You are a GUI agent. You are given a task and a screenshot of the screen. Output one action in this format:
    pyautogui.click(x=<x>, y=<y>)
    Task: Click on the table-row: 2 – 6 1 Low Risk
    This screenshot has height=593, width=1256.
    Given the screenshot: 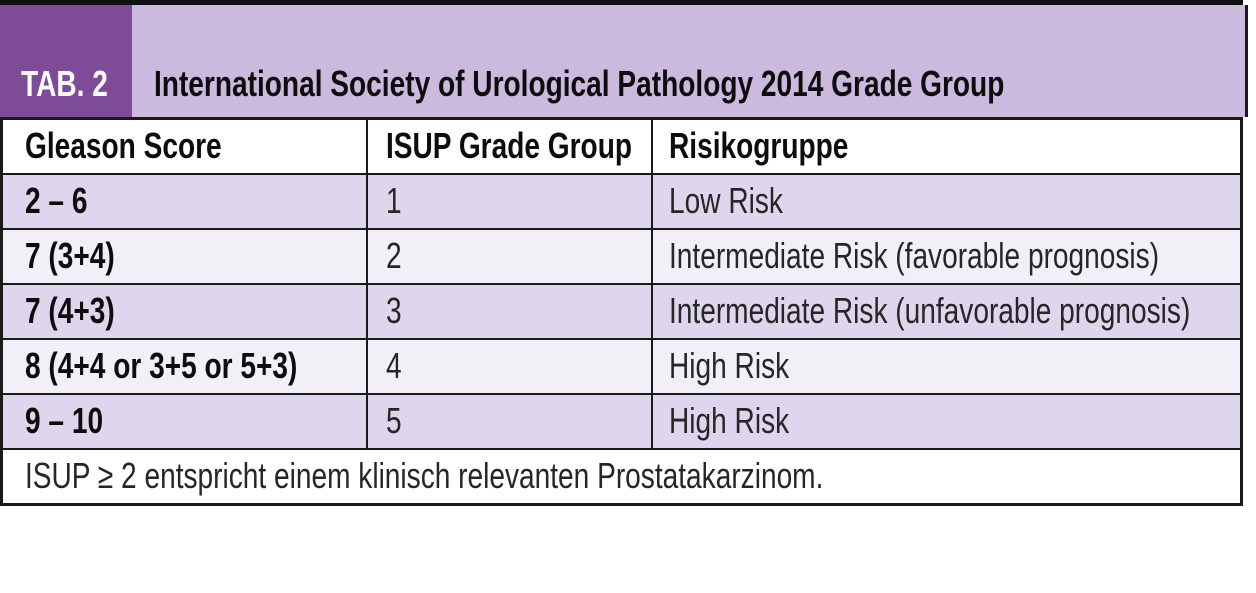 What is the action you would take?
    pyautogui.click(x=621, y=201)
    